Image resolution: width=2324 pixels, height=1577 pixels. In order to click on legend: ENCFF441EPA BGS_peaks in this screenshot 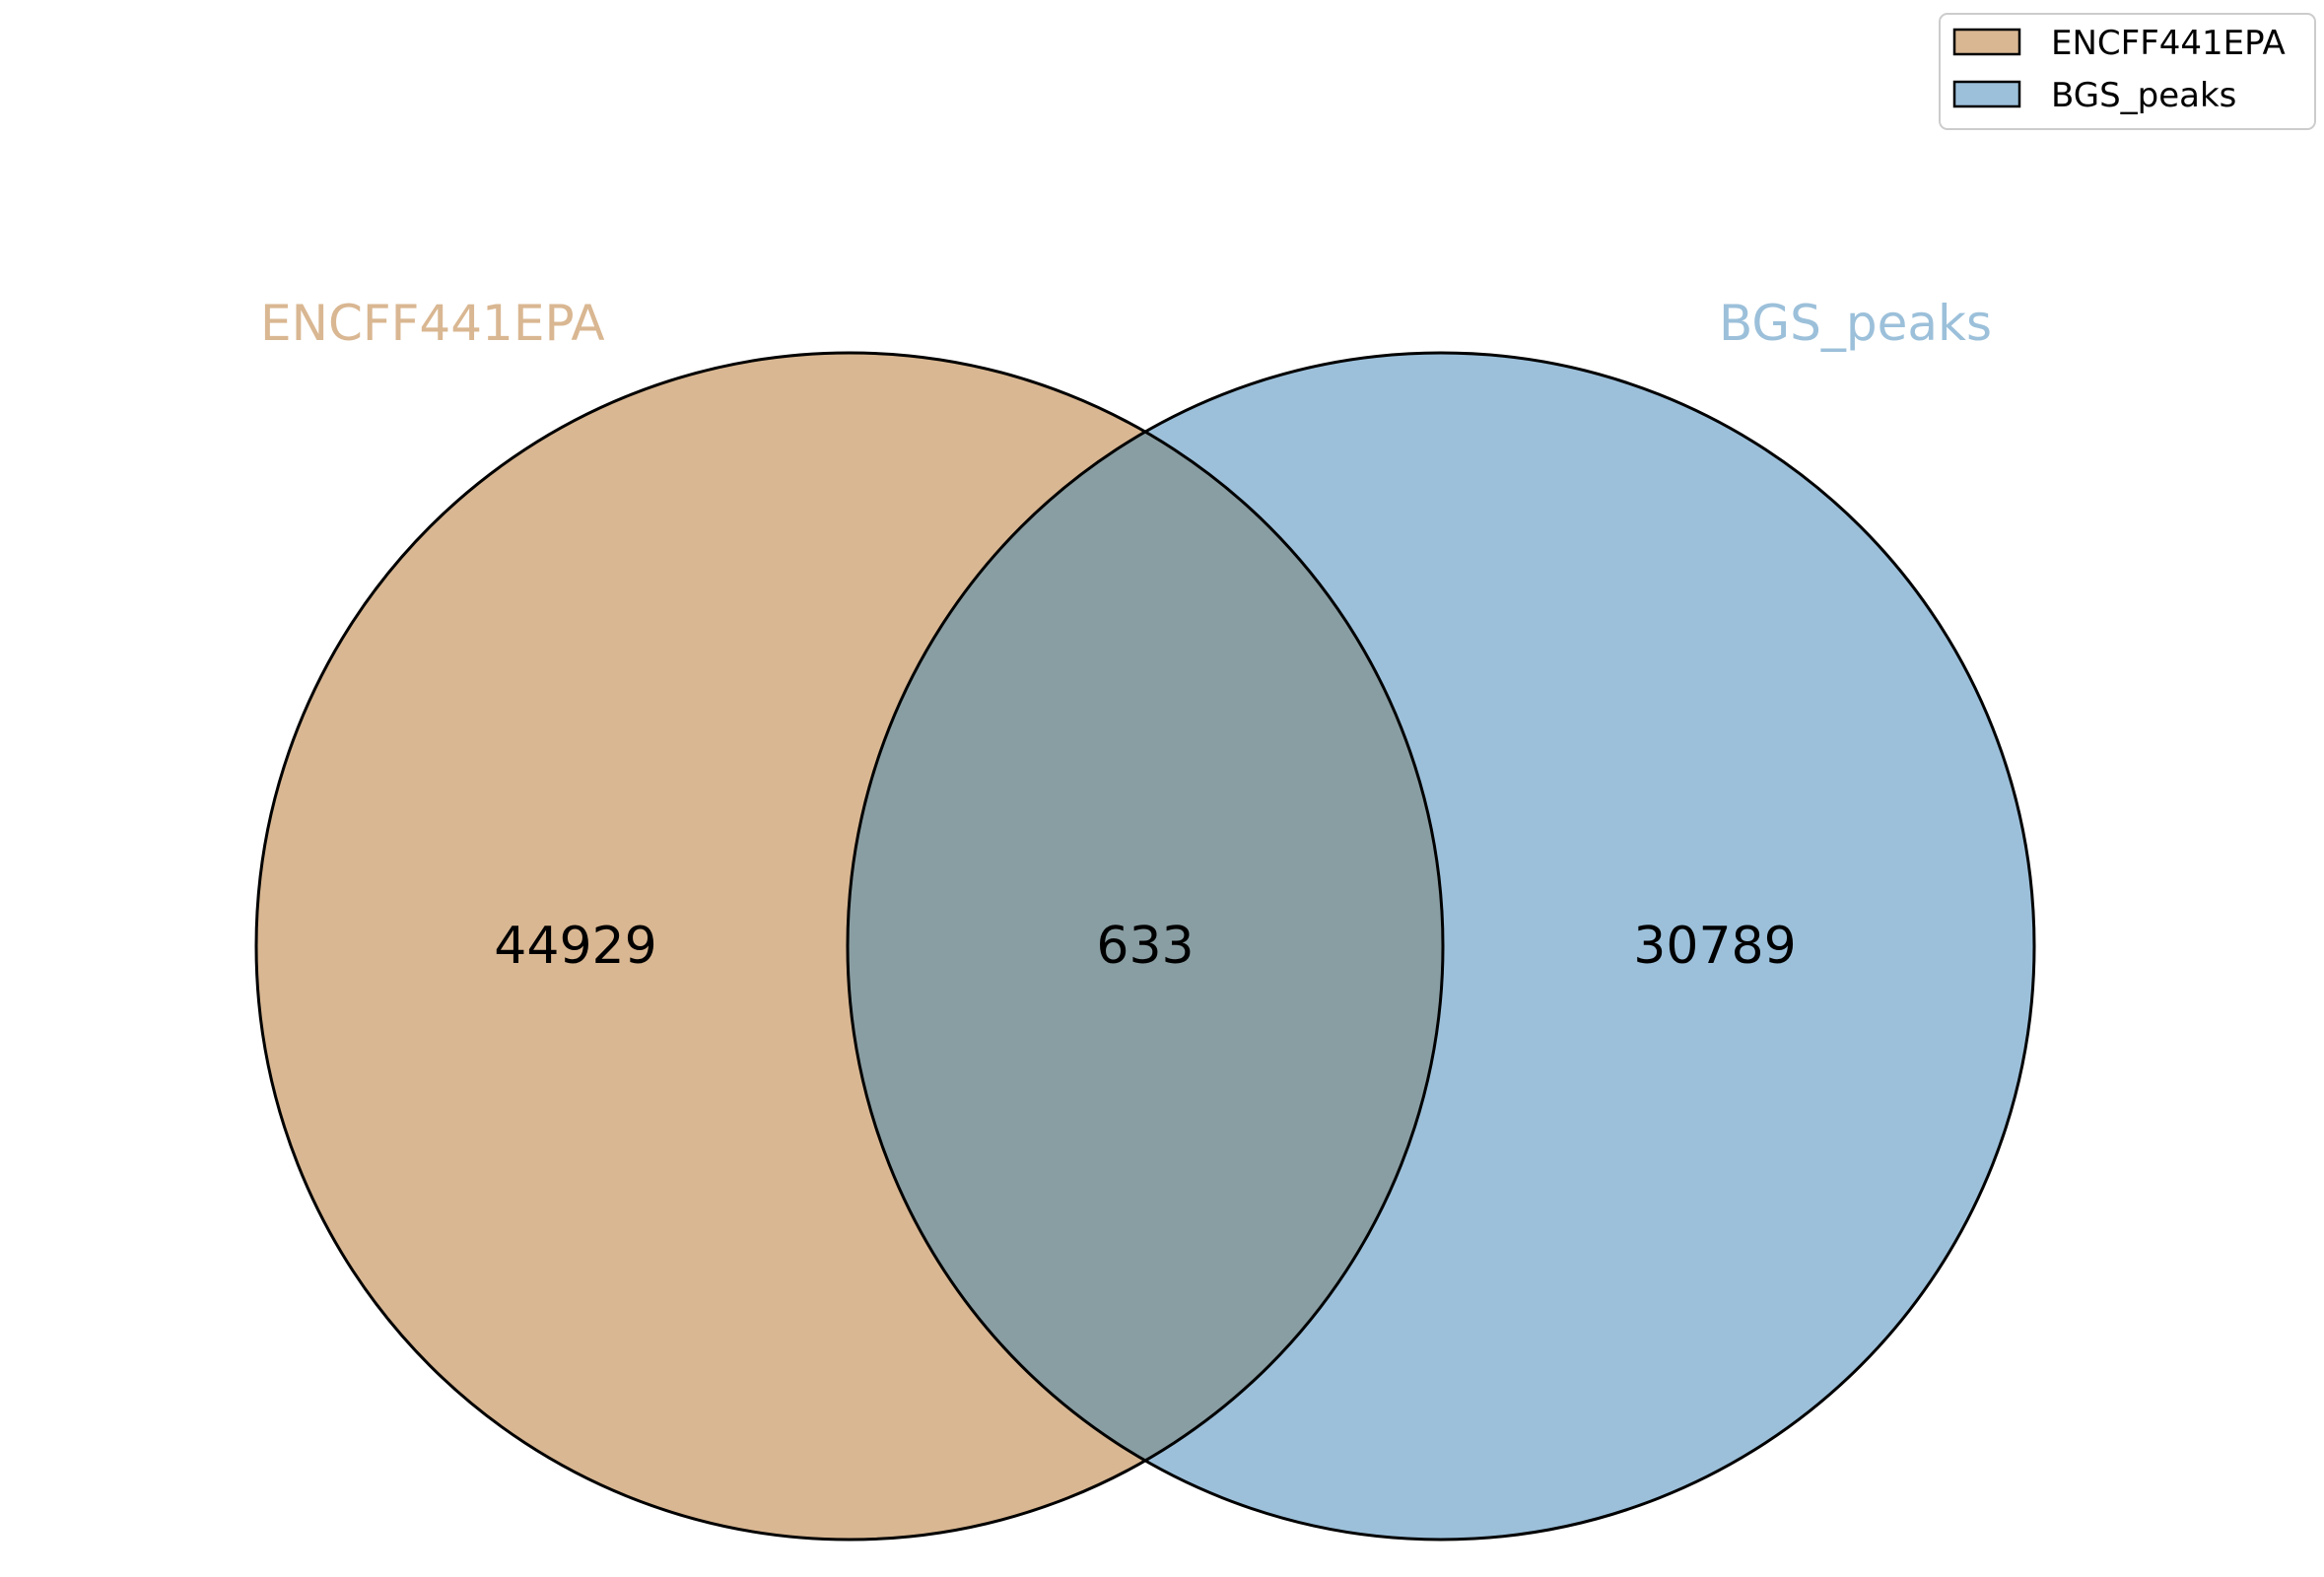, I will do `click(2127, 71)`.